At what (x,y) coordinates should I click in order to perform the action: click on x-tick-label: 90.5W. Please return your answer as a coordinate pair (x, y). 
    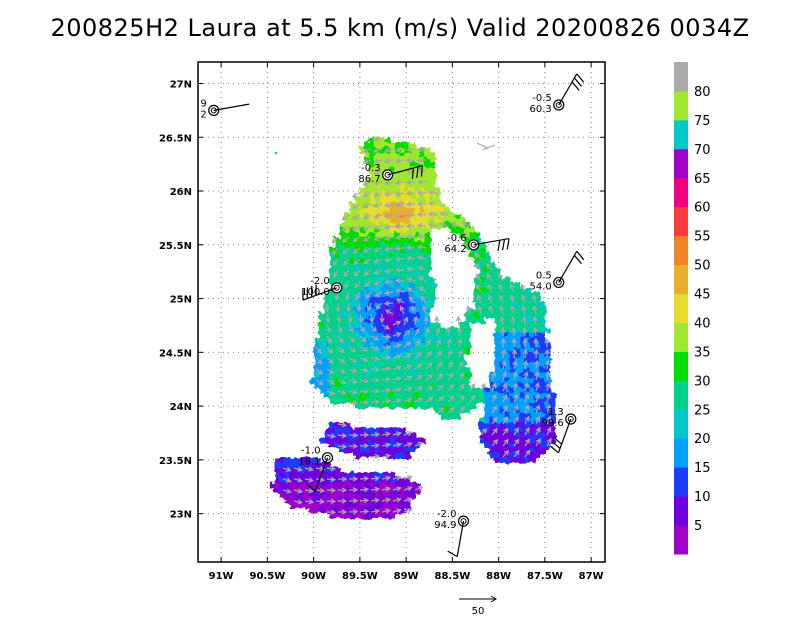
    Looking at the image, I should click on (268, 576).